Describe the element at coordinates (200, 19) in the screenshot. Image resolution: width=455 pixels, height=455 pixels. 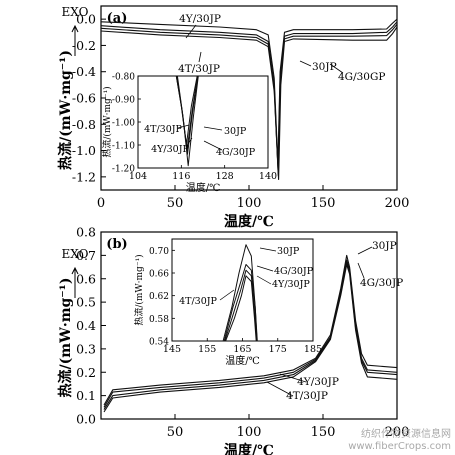
I see `panel-a-series-label: 4Y/30JP` at that location.